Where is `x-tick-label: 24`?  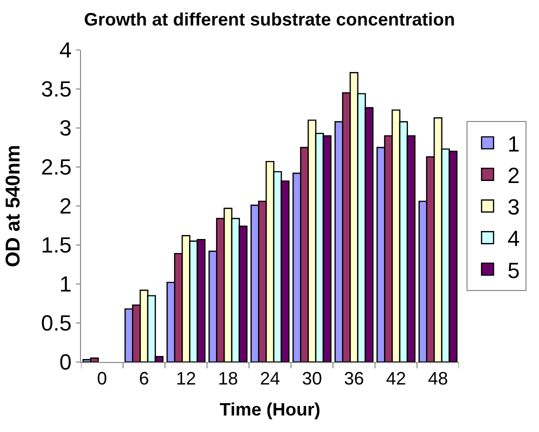
x-tick-label: 24 is located at coordinates (270, 378).